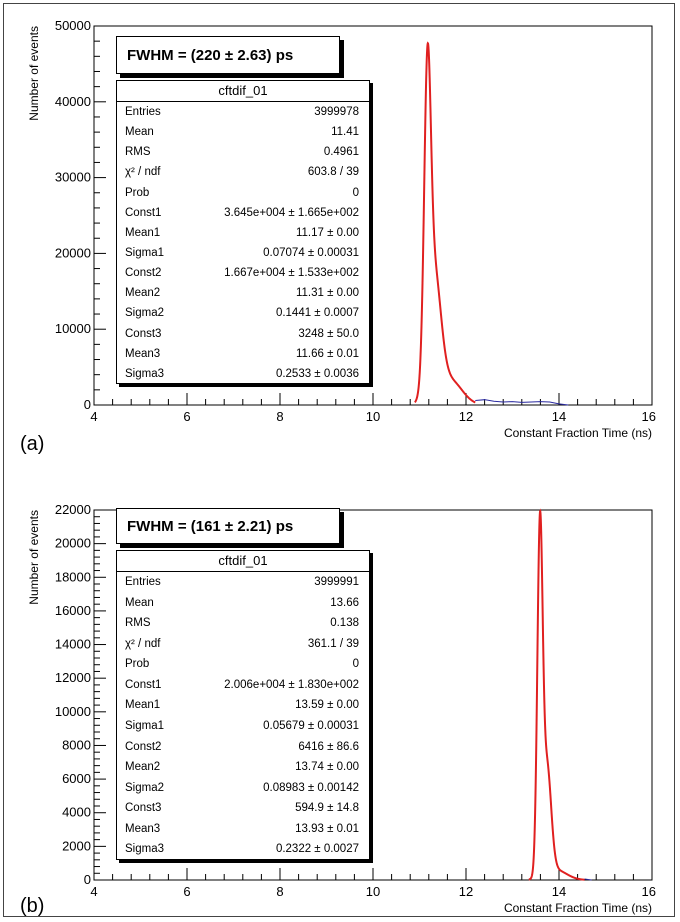 The width and height of the screenshot is (680, 922). What do you see at coordinates (243, 172) in the screenshot?
I see `stats-row: χ² / ndf 603.8 / 39` at bounding box center [243, 172].